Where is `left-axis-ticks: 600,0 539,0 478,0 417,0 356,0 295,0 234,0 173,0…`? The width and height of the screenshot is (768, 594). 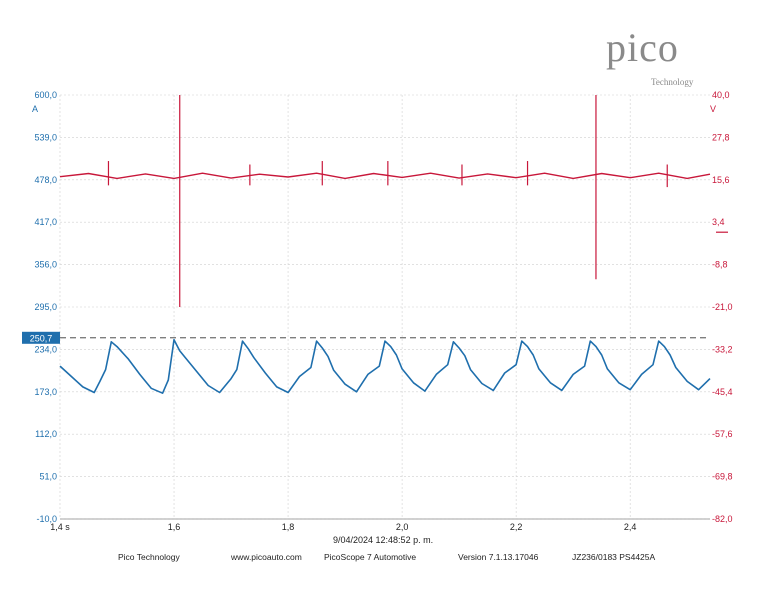 left-axis-ticks: 600,0 539,0 478,0 417,0 356,0 295,0 234,0 173,0… is located at coordinates (45, 307).